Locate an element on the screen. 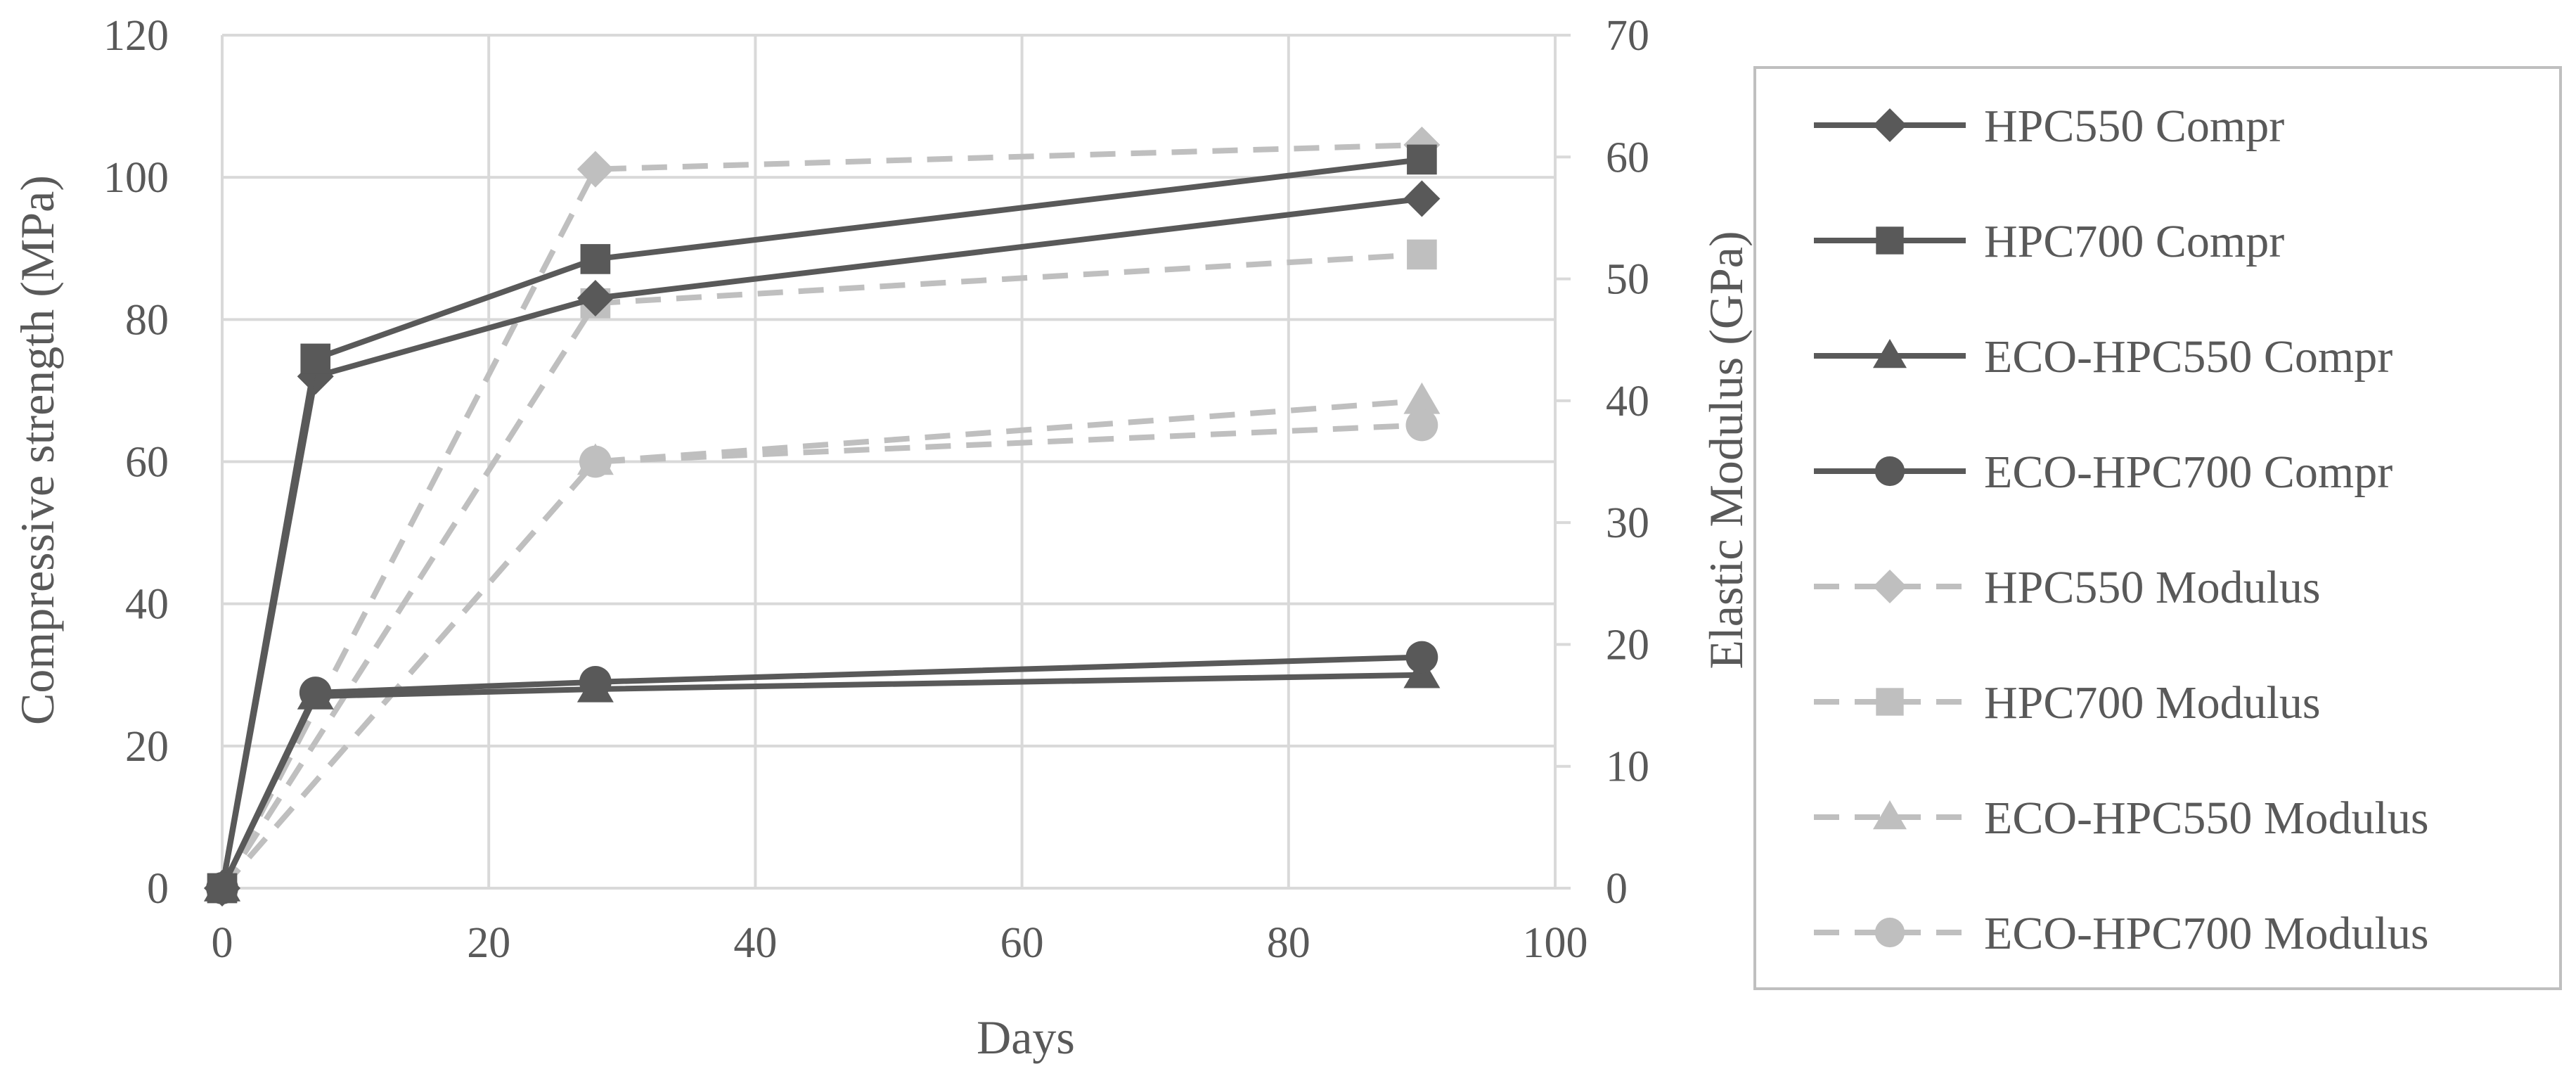  legend-item-eco-hpc700-modulus: ECO-HPC700 Modulus is located at coordinates (2121, 933).